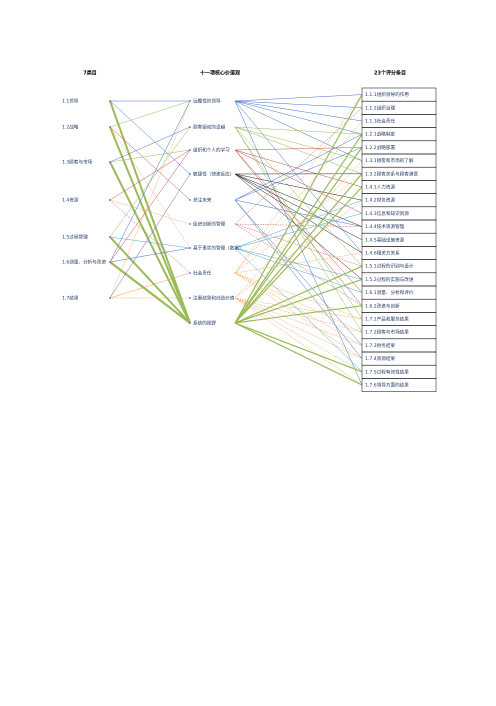  I want to click on value-label: 基于事实的管理（数据）, so click(218, 248).